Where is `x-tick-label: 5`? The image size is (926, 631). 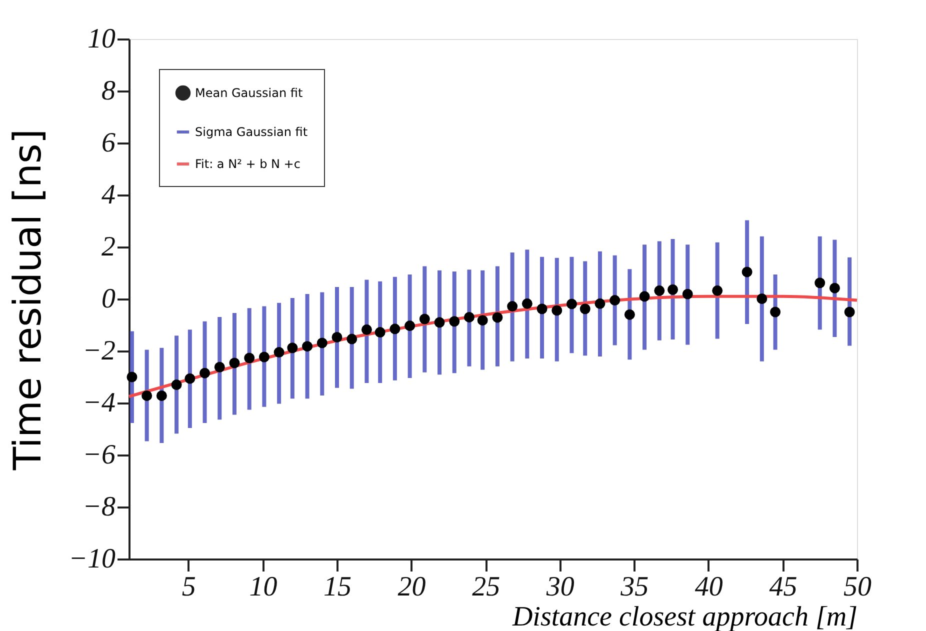 x-tick-label: 5 is located at coordinates (189, 587).